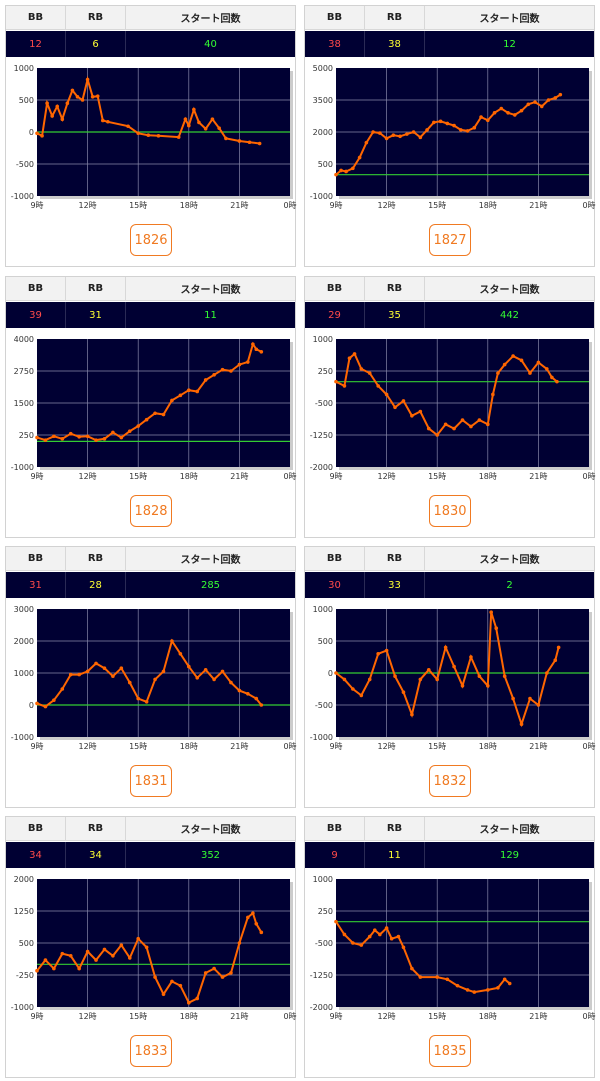 Image resolution: width=600 pixels, height=1081 pixels. Describe the element at coordinates (210, 585) in the screenshot. I see `start-value: 285` at that location.